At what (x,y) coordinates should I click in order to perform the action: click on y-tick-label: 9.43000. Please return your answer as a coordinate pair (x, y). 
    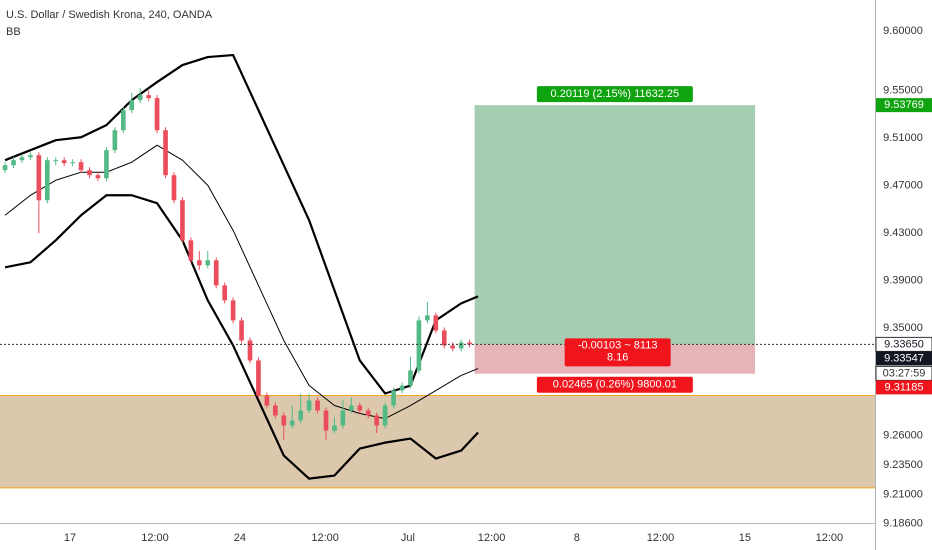
    Looking at the image, I should click on (903, 233).